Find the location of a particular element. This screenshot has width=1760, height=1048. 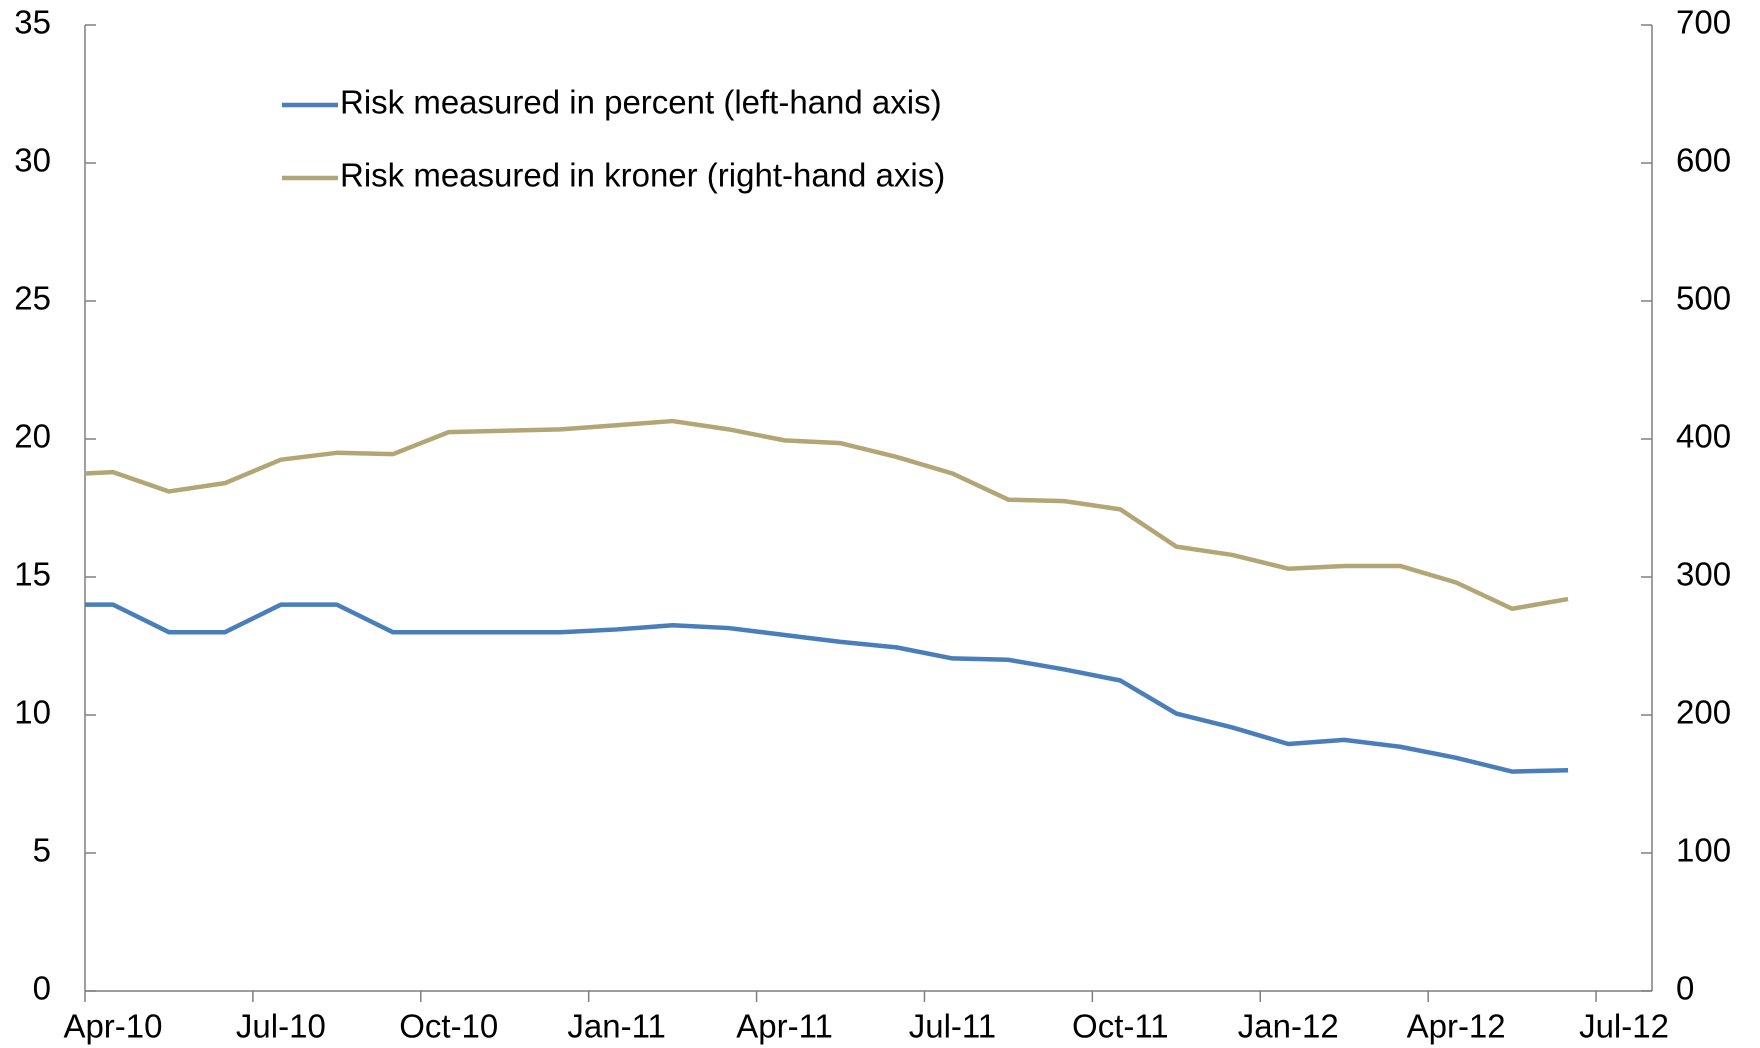

x-tick-label: Jul-12 is located at coordinates (1624, 1026).